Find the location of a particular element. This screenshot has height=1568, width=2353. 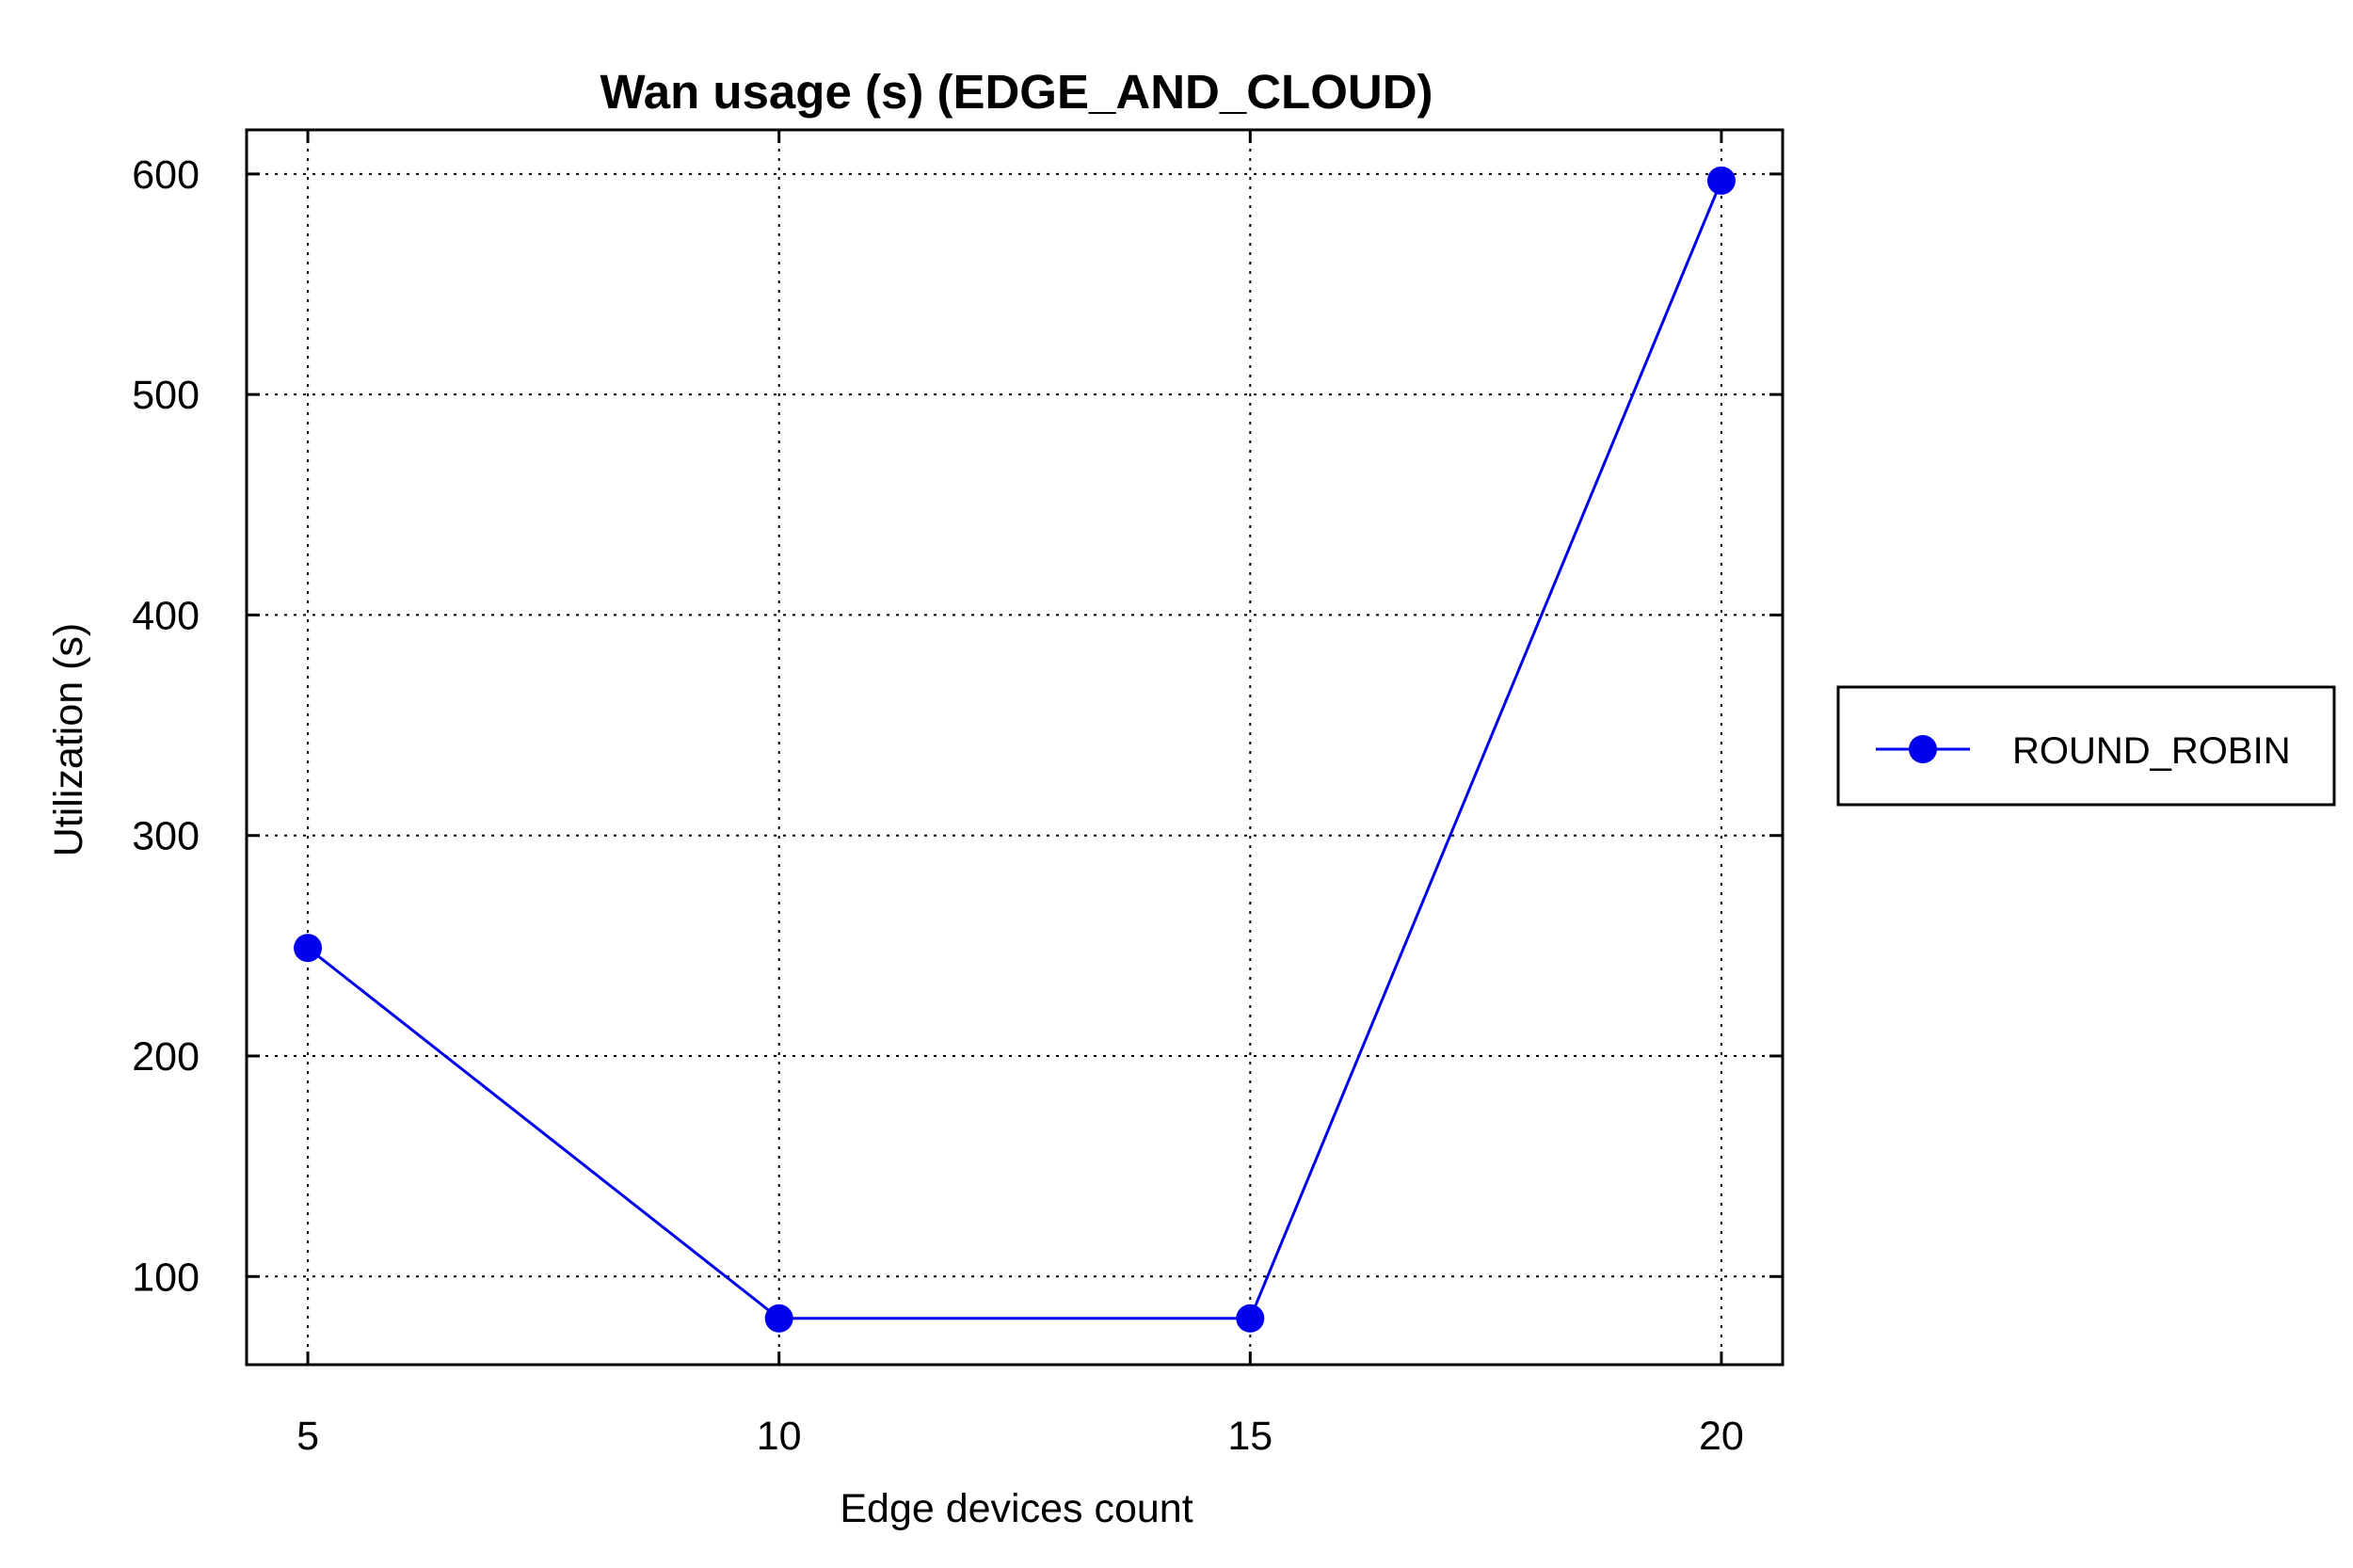

chart-title: Wan usage (s) (EDGE_AND_CLOUD) is located at coordinates (1017, 92).